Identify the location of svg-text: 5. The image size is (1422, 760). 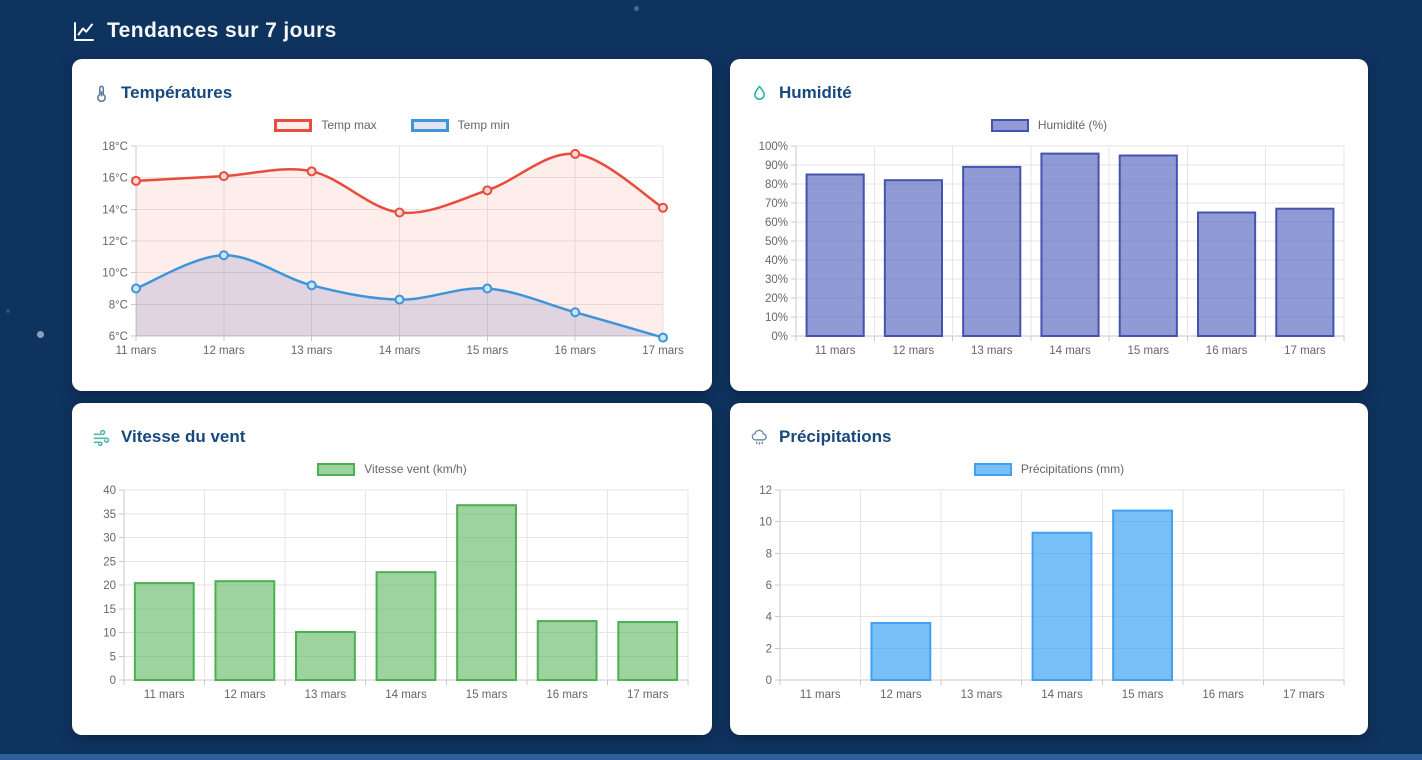
(113, 657).